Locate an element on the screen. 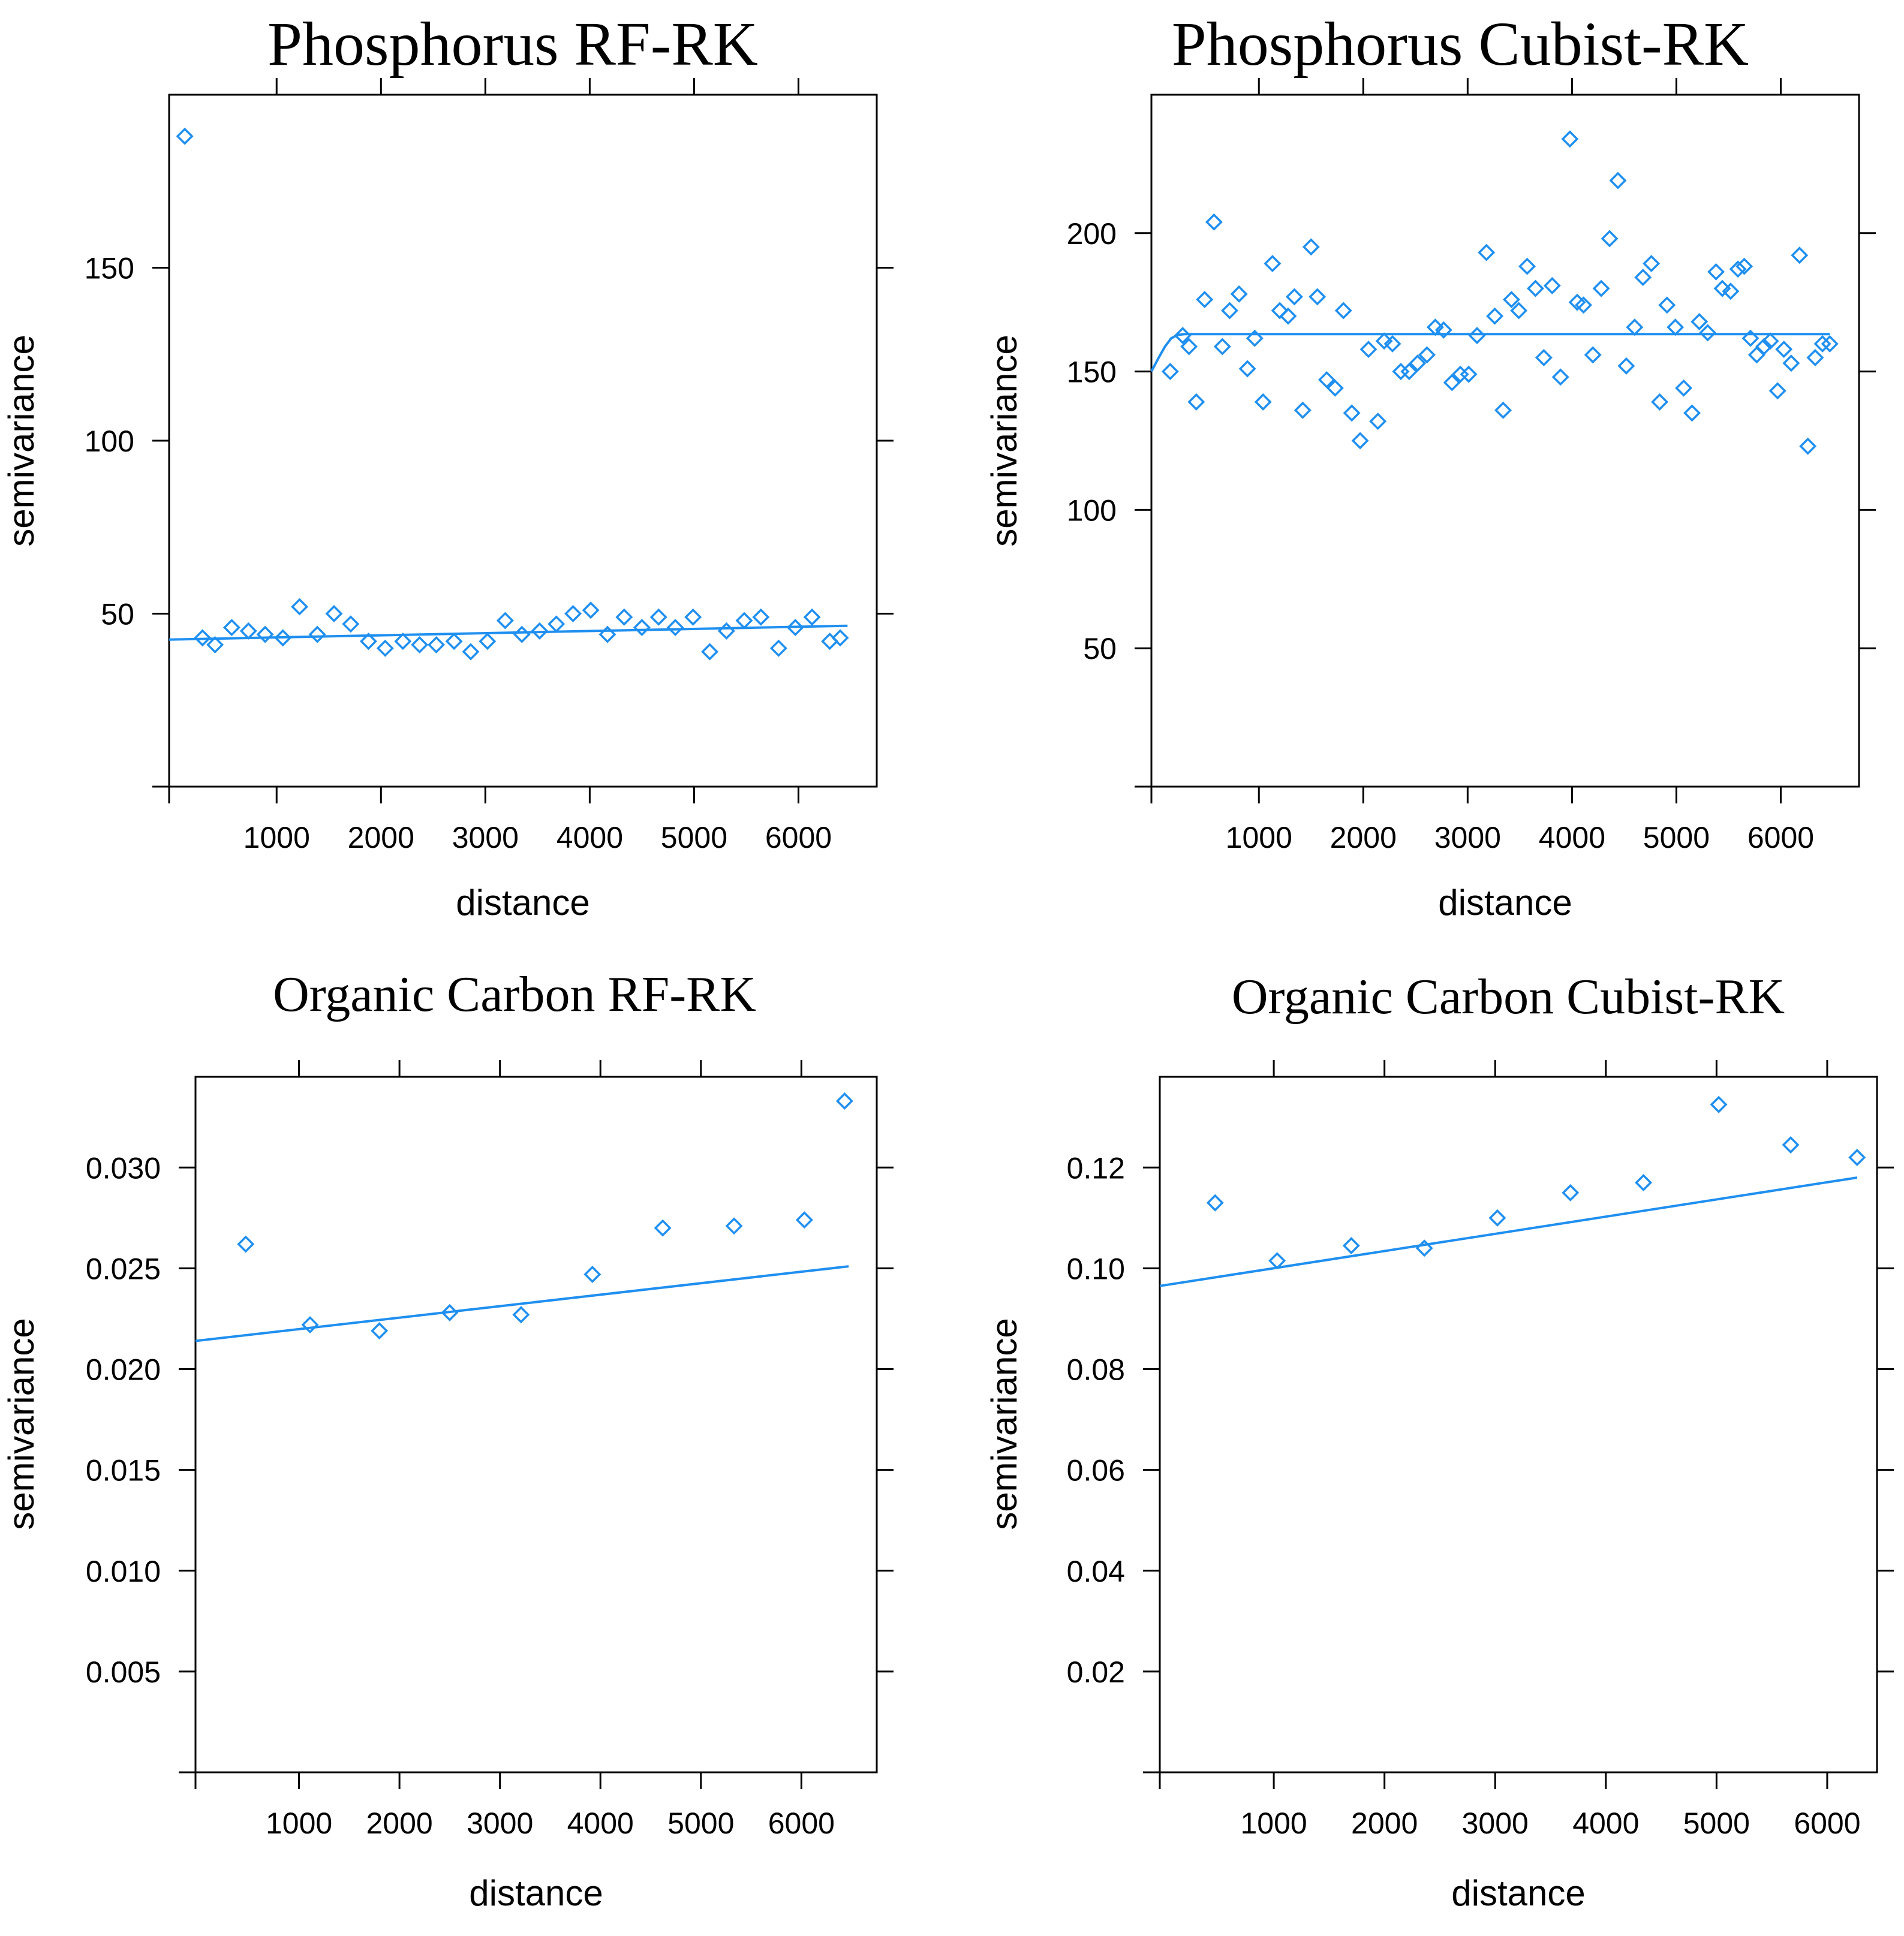 The image size is (1904, 1936). x-tick-label: 2000 is located at coordinates (1364, 837).